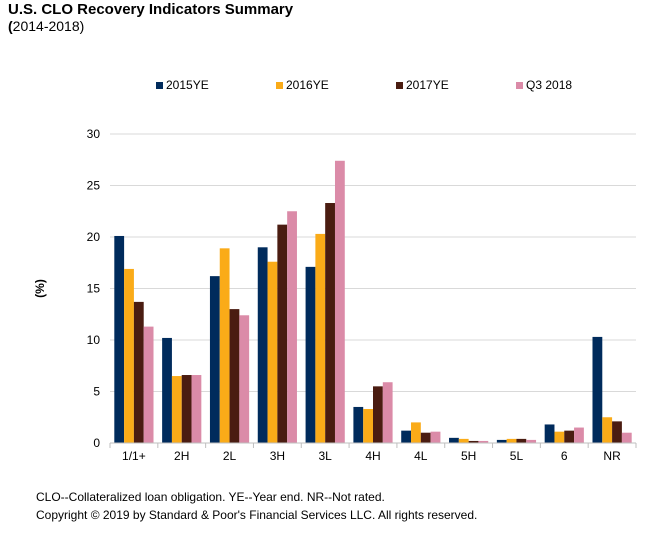  What do you see at coordinates (187, 85) in the screenshot?
I see `legend-label: 2015YE` at bounding box center [187, 85].